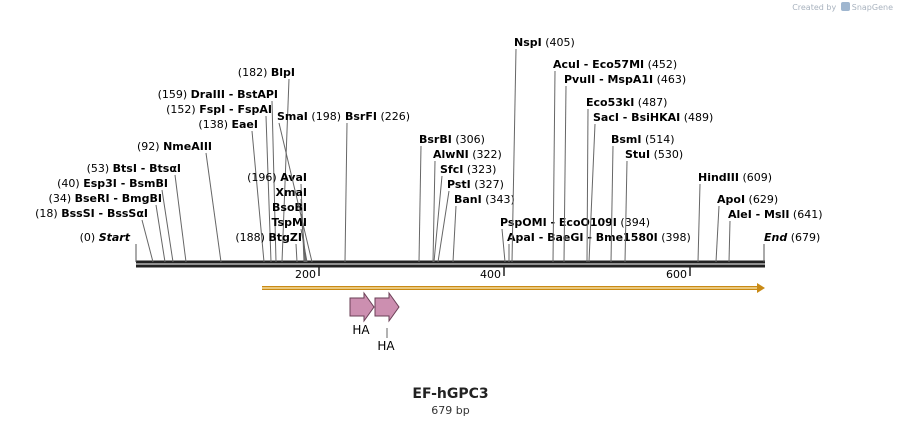 This screenshot has width=901, height=427. What do you see at coordinates (775, 214) in the screenshot?
I see `restriction-site-label: AleI - MslI (641)` at bounding box center [775, 214].